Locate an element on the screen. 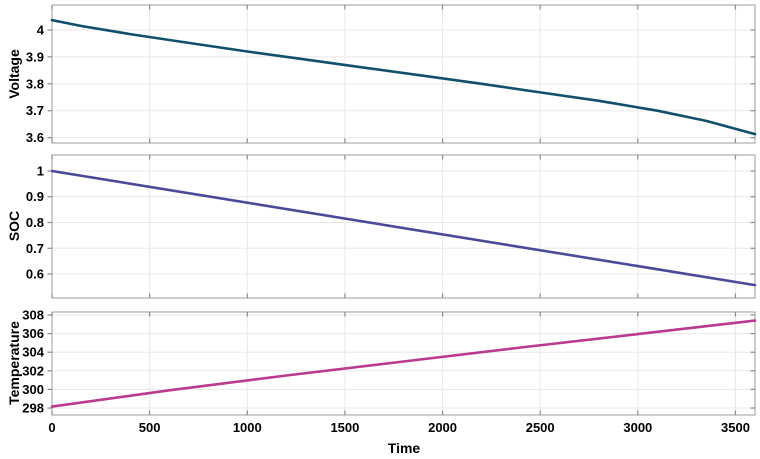 This screenshot has height=459, width=760. y-tick-label: 308 is located at coordinates (33, 314).